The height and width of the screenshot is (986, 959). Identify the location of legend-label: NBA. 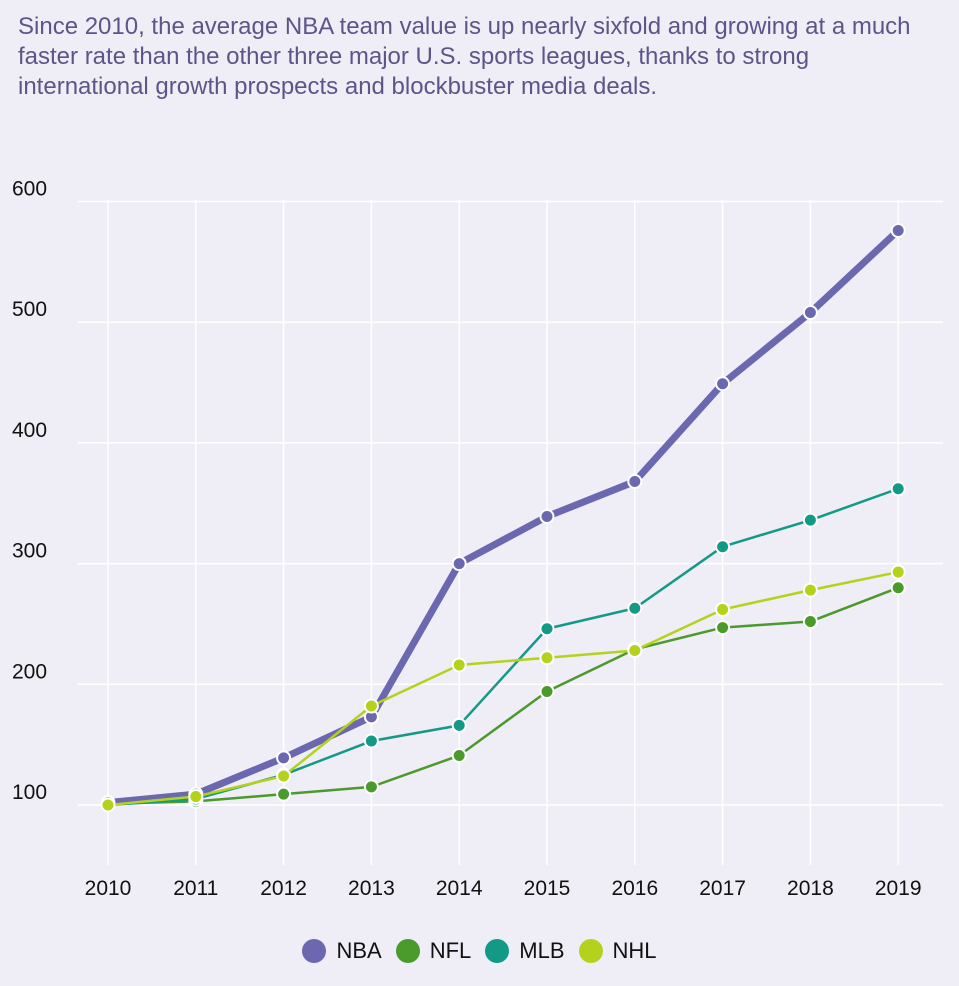
(359, 950).